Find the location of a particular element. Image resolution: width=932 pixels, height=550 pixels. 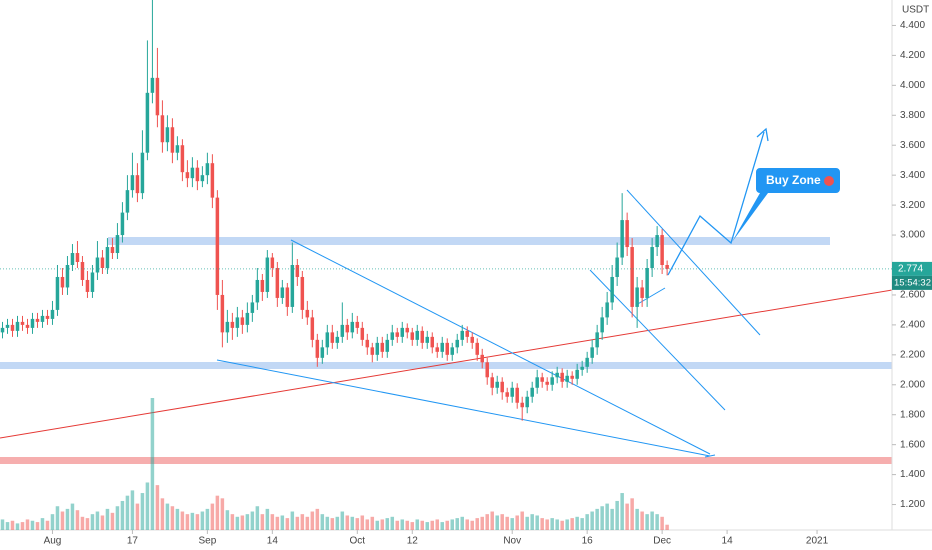

y-tick-label: 1.200 is located at coordinates (912, 504).